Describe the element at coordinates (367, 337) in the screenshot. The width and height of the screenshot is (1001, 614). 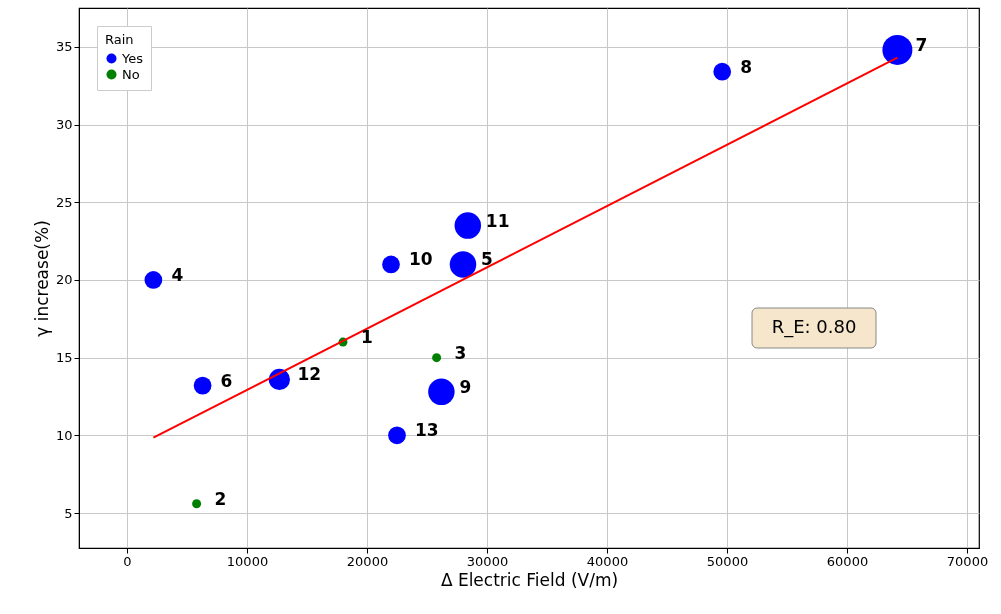
I see `annotation: 1` at that location.